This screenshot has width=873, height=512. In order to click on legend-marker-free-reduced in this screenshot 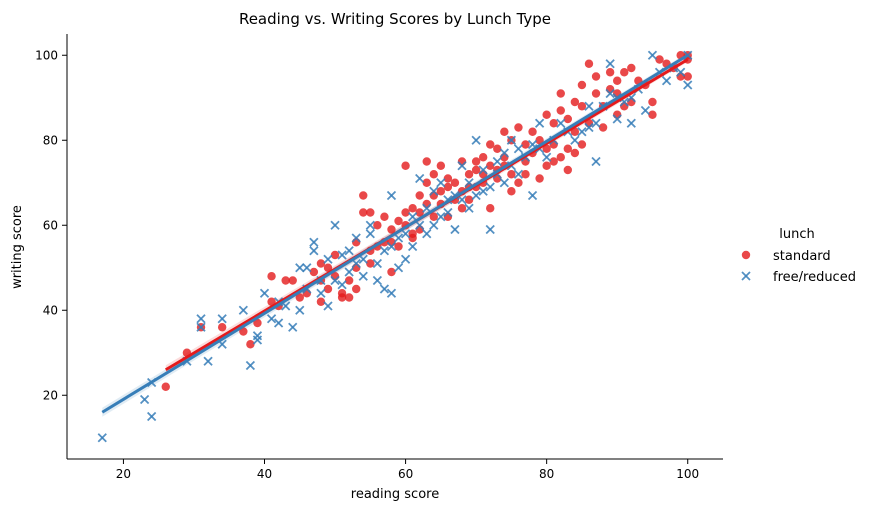, I will do `click(746, 276)`.